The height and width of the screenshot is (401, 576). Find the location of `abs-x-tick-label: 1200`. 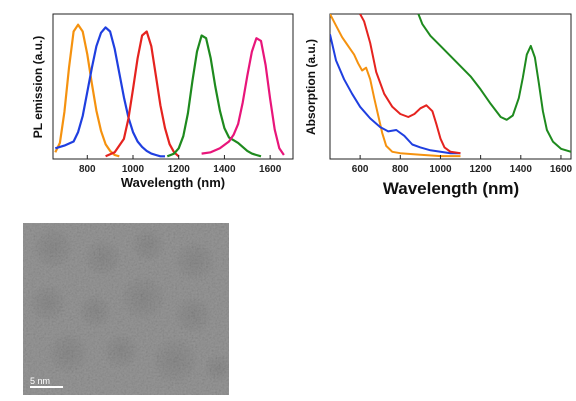

abs-x-tick-label: 1200 is located at coordinates (481, 169).